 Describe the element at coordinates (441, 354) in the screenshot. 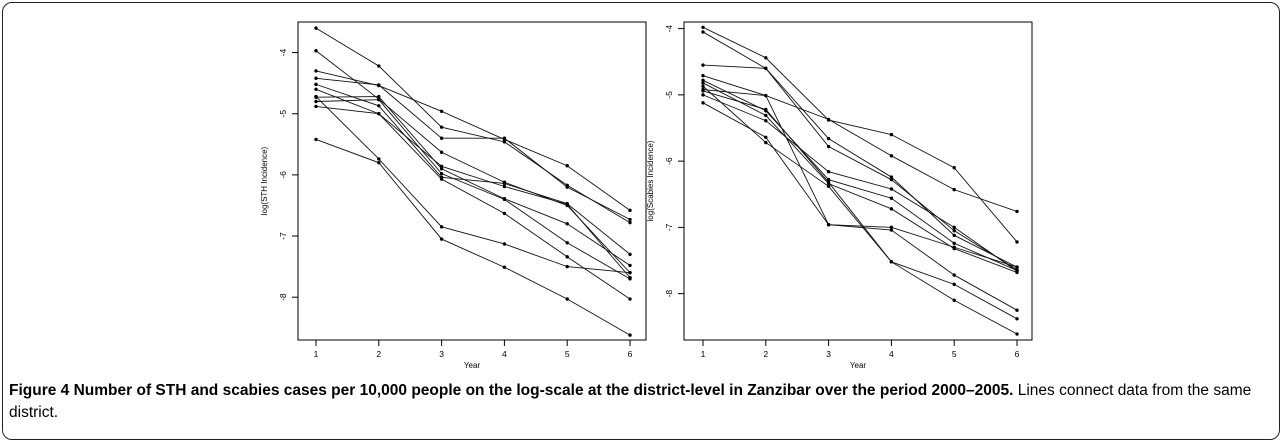

I see `x-tick-label: 3` at that location.